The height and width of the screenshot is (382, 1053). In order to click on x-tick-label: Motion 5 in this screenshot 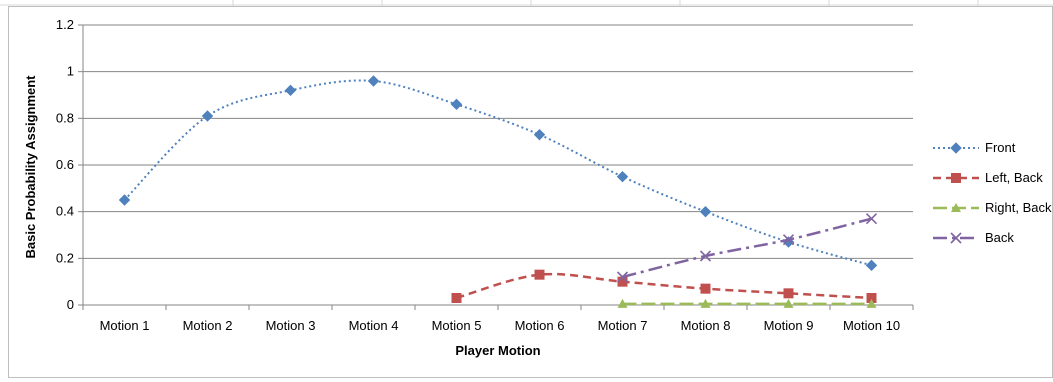, I will do `click(457, 325)`.